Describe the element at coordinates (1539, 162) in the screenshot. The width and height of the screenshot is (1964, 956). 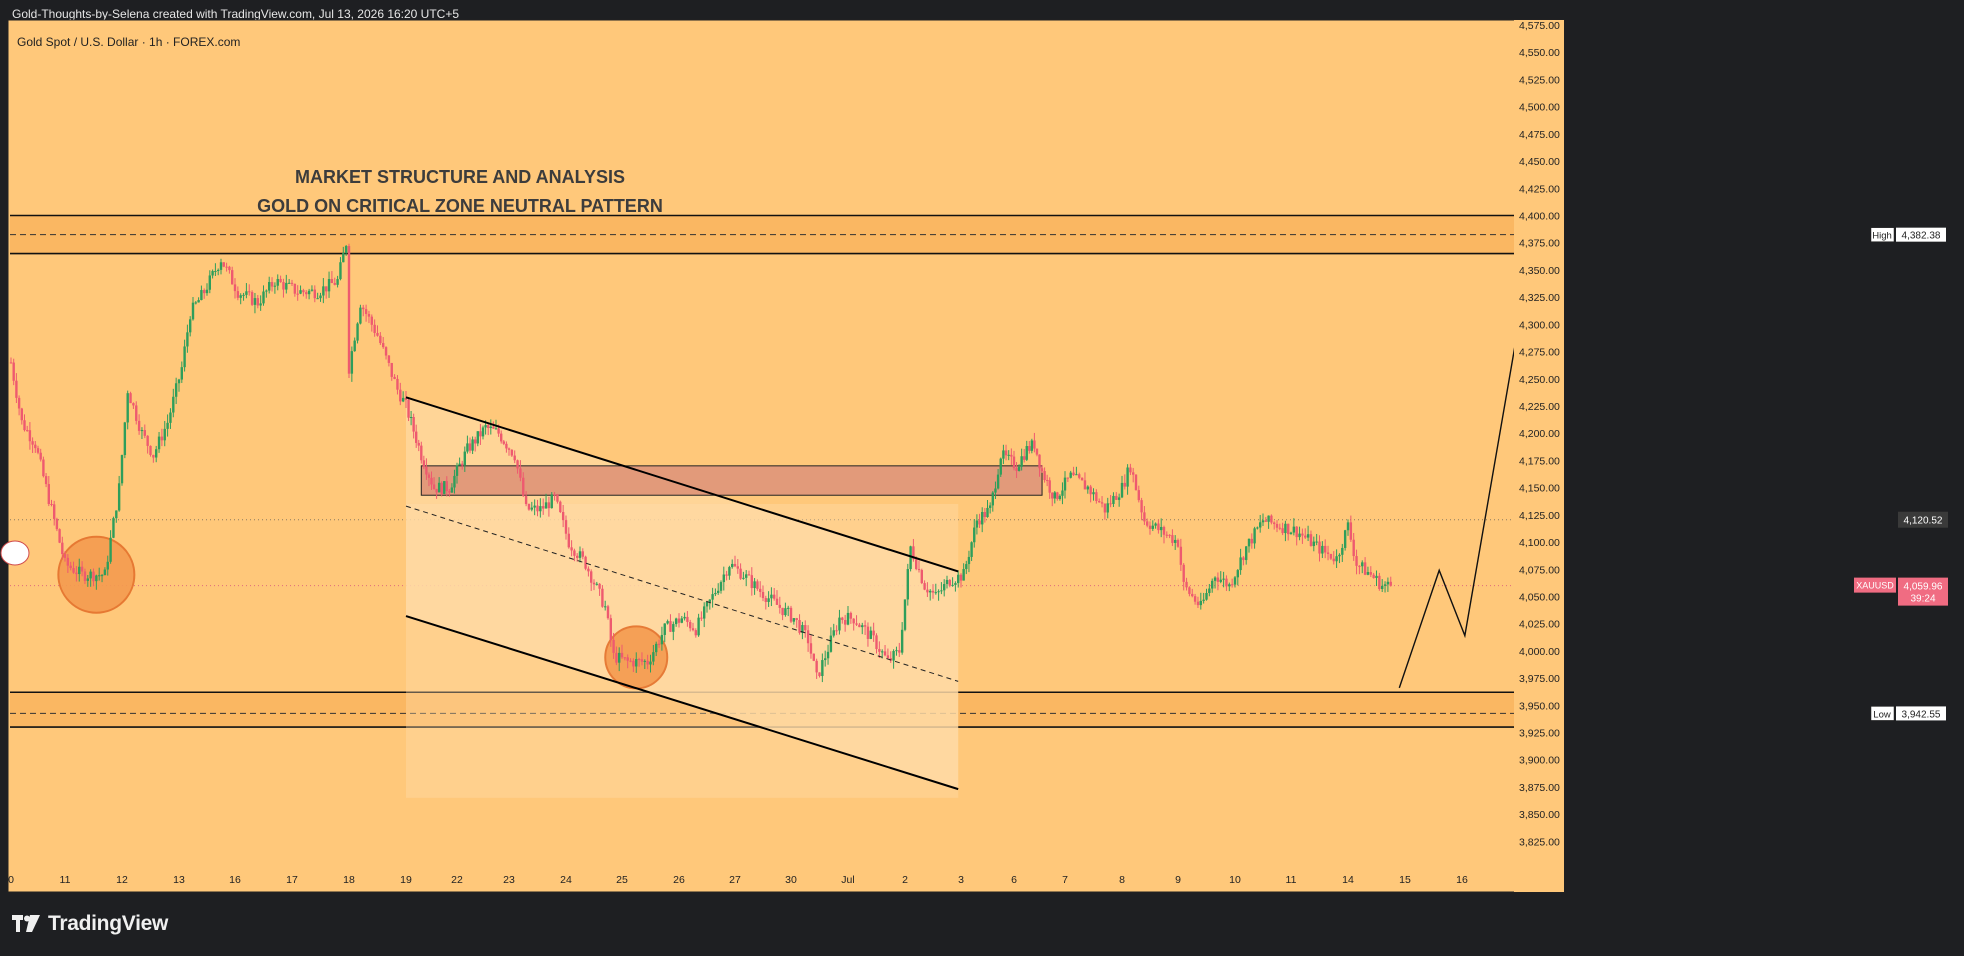
I see `y-tick-label: 4,450.00` at that location.